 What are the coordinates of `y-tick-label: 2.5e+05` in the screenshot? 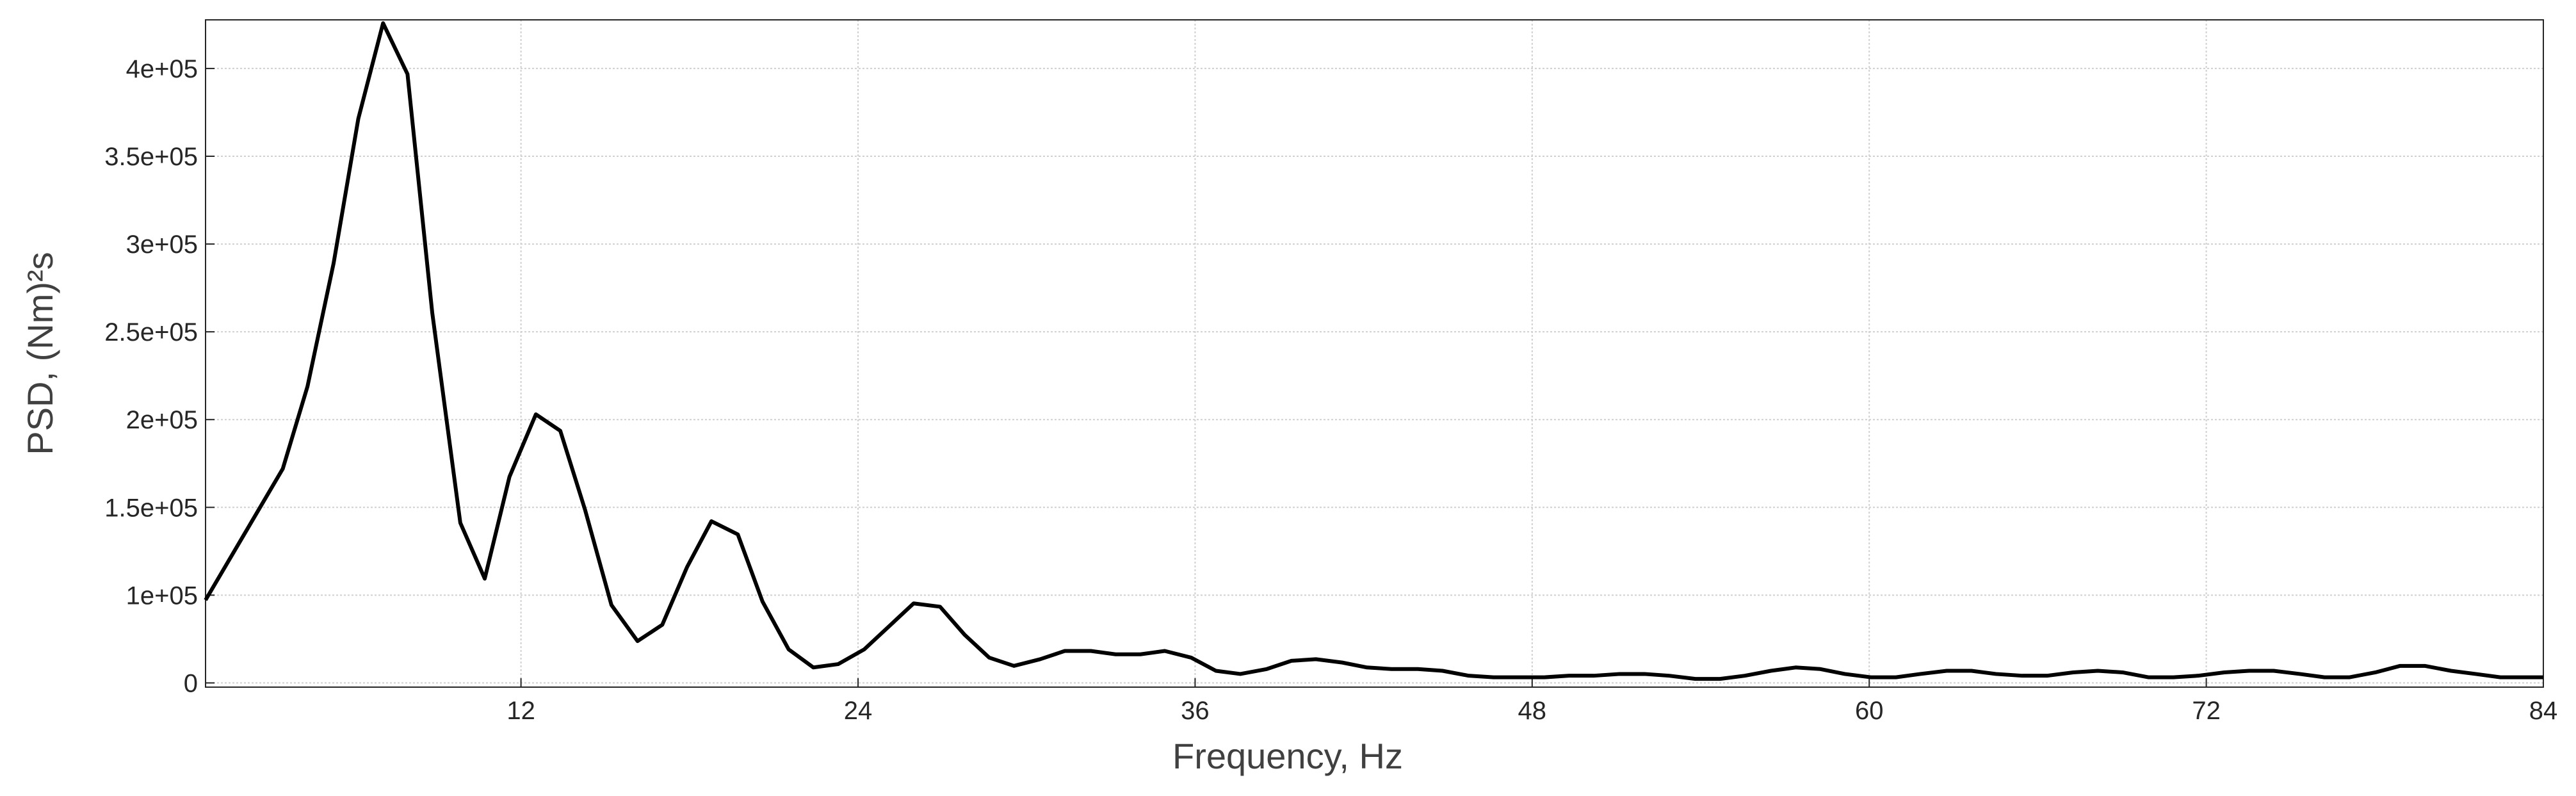 It's located at (151, 332).